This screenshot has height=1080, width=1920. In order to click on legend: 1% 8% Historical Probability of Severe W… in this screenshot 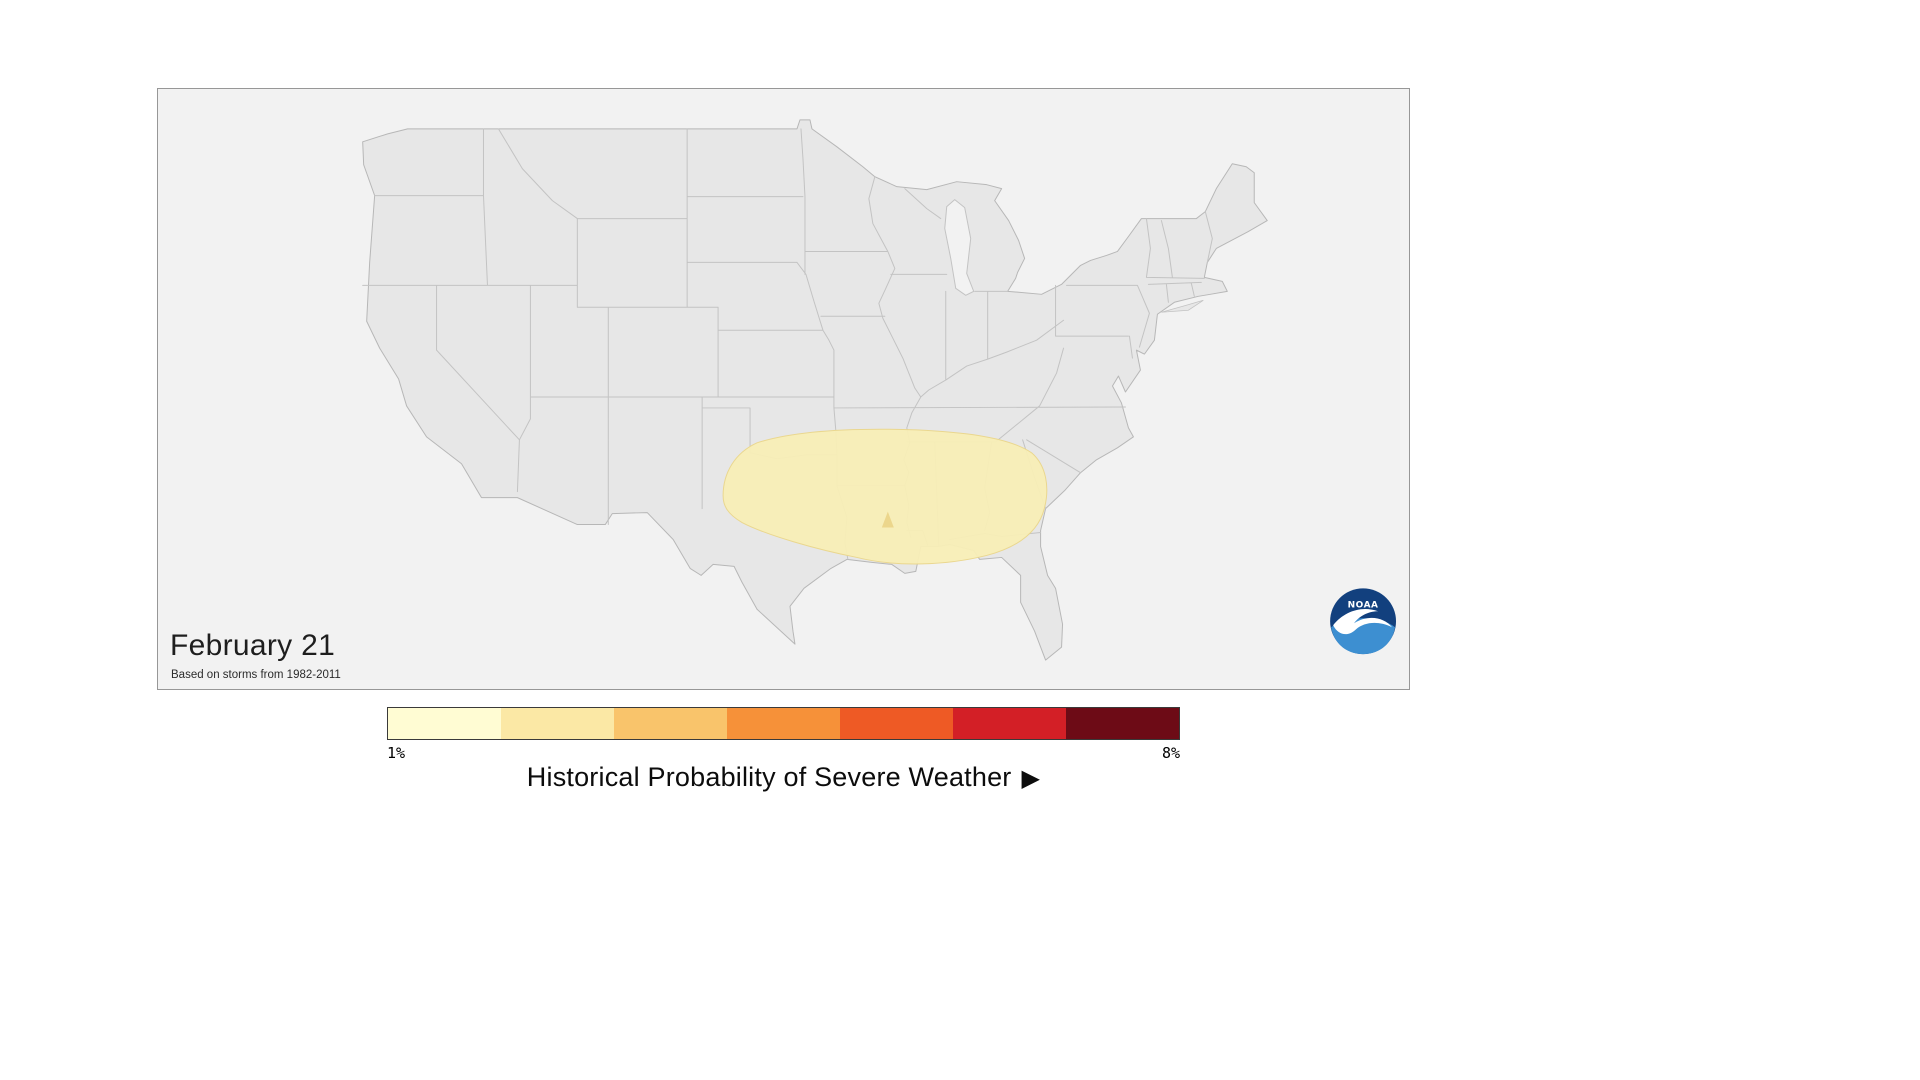, I will do `click(783, 750)`.